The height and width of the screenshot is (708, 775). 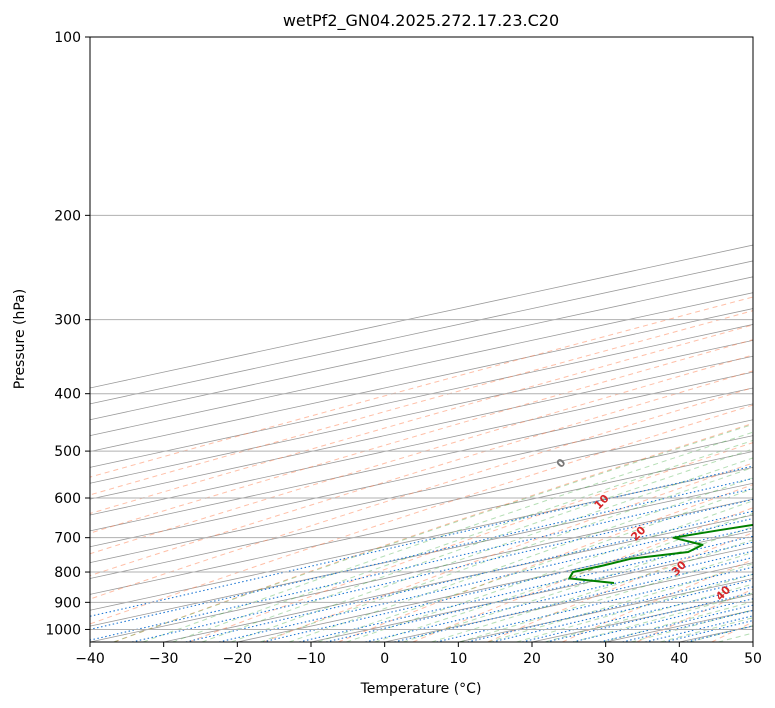 I want to click on dewpoint-profile, so click(x=660, y=553).